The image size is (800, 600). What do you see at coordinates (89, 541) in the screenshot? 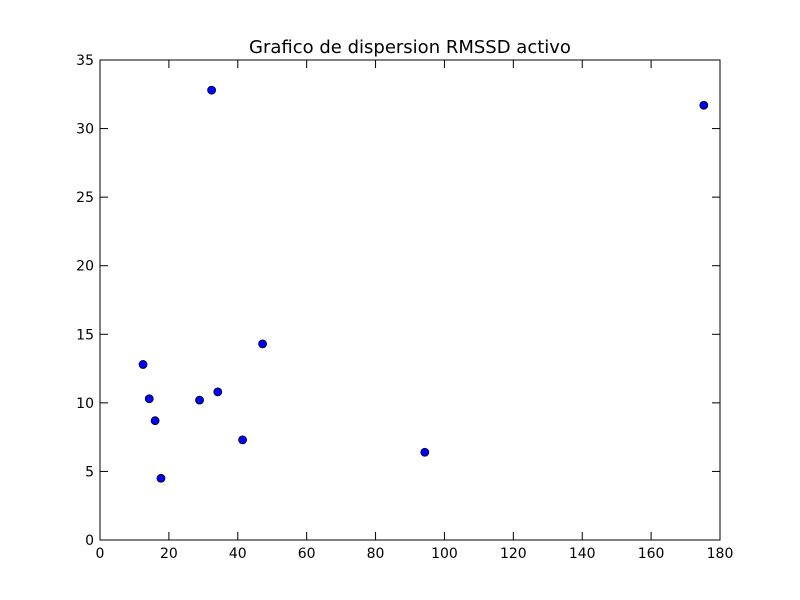
I see `y-tick-label: 0` at bounding box center [89, 541].